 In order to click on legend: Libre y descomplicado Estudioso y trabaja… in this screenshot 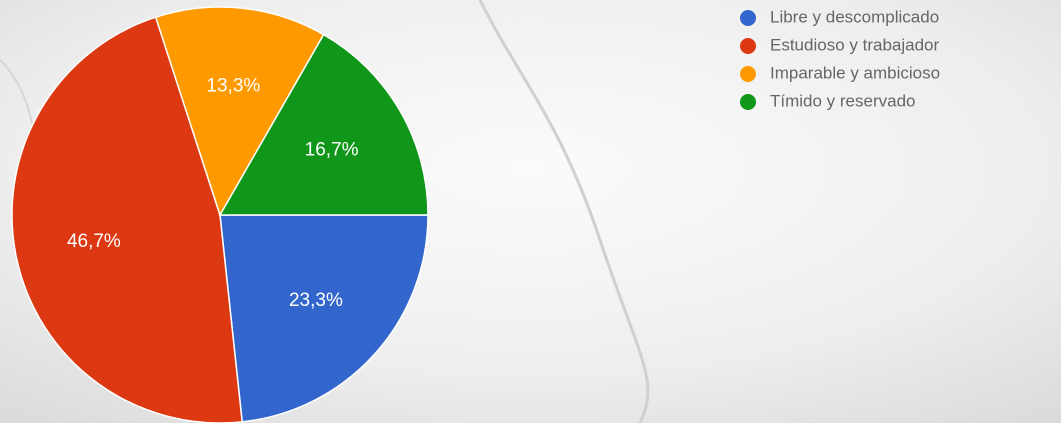, I will do `click(840, 58)`.